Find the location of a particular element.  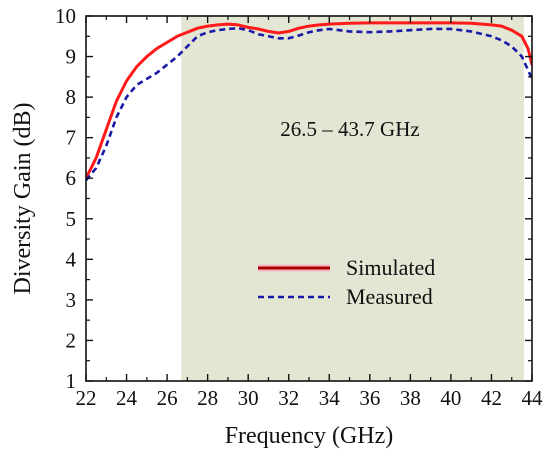

x-tick-label: 40 is located at coordinates (450, 398).